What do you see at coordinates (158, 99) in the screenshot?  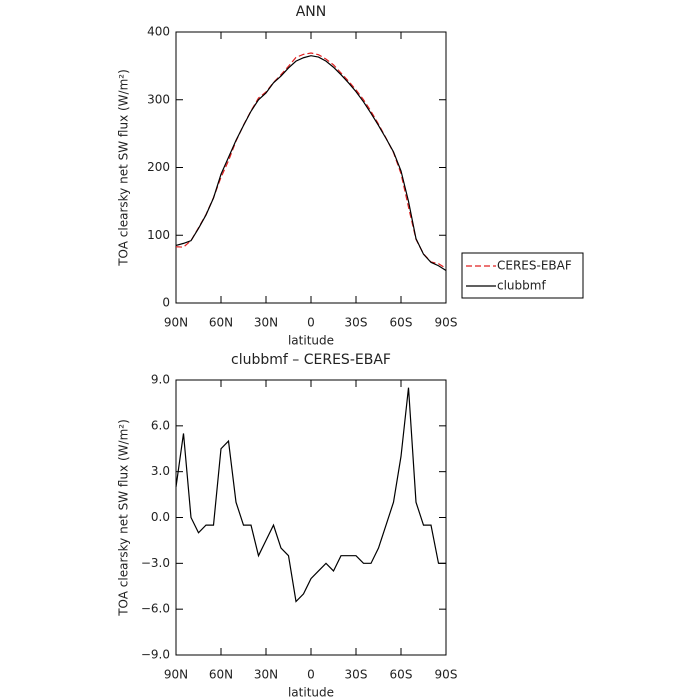 I see `y-tick-label: 300` at bounding box center [158, 99].